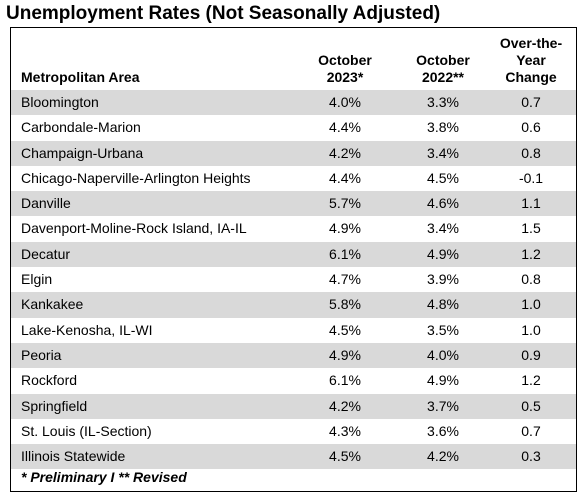  I want to click on cell-oct-2022: 3.5%, so click(443, 329).